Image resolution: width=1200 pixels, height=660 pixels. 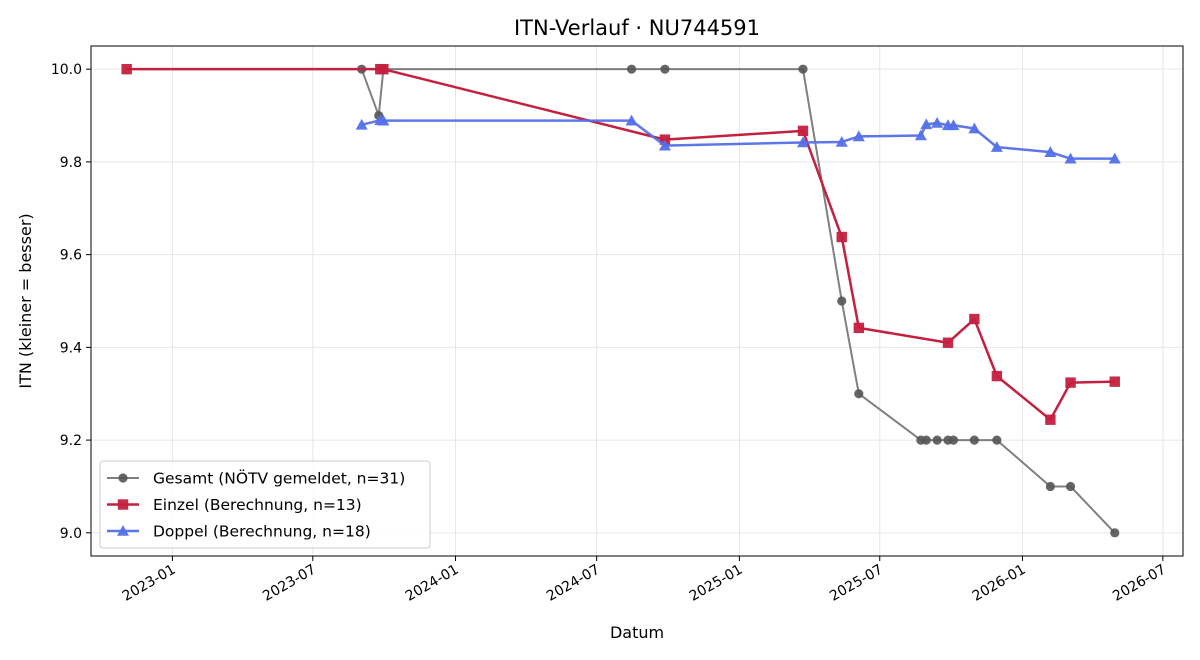 What do you see at coordinates (71, 348) in the screenshot?
I see `y-tick-label: 9.4` at bounding box center [71, 348].